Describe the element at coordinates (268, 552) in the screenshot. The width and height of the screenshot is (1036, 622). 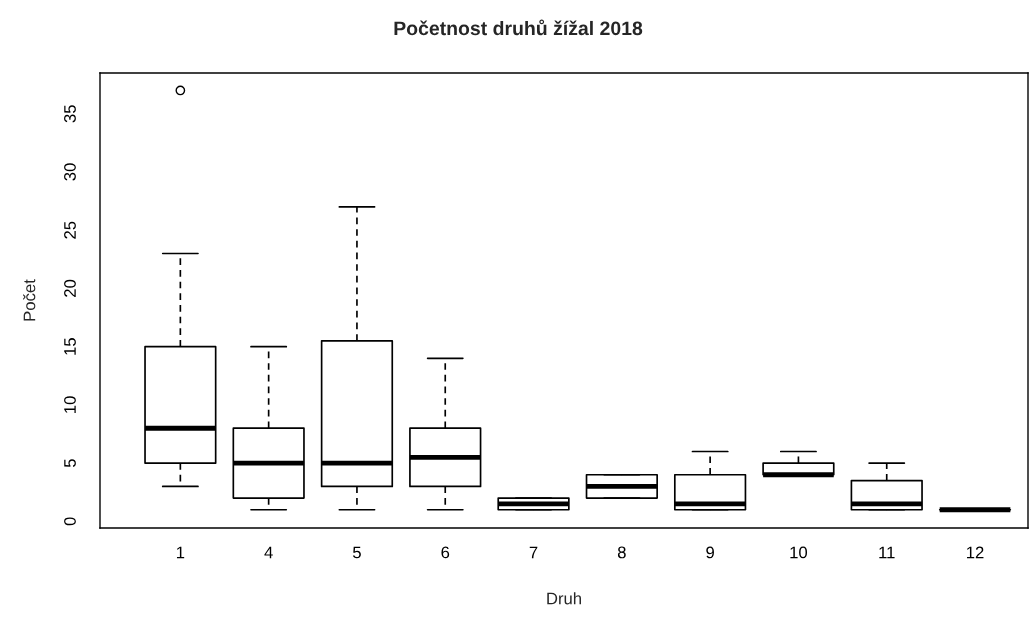
I see `x-tick-label: 4` at that location.